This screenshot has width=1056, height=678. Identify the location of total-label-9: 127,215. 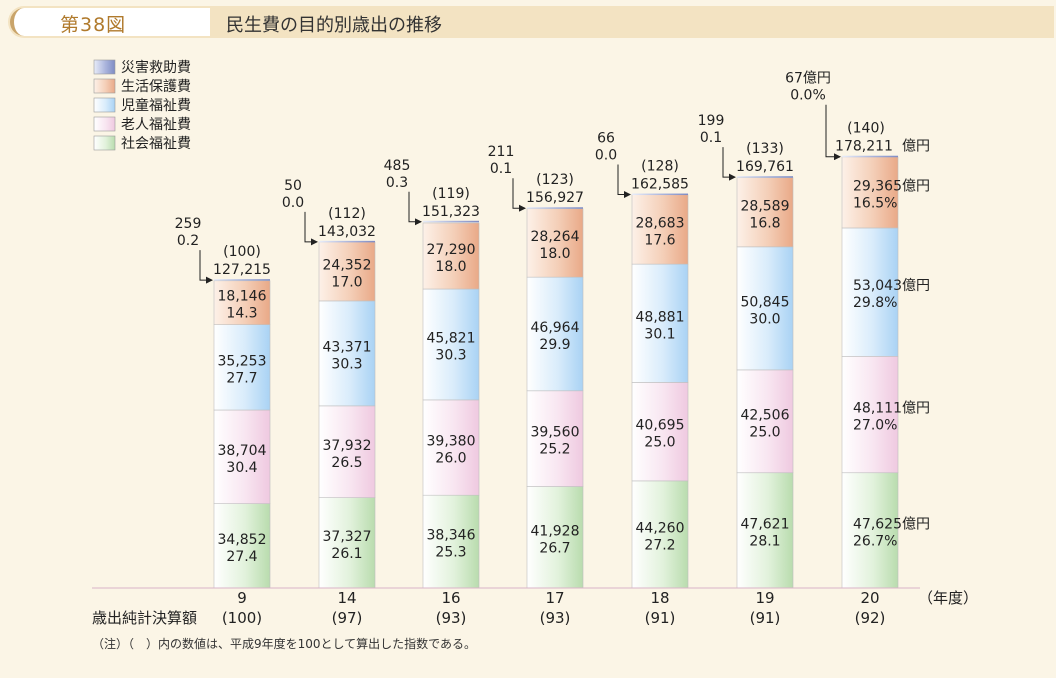
(242, 270).